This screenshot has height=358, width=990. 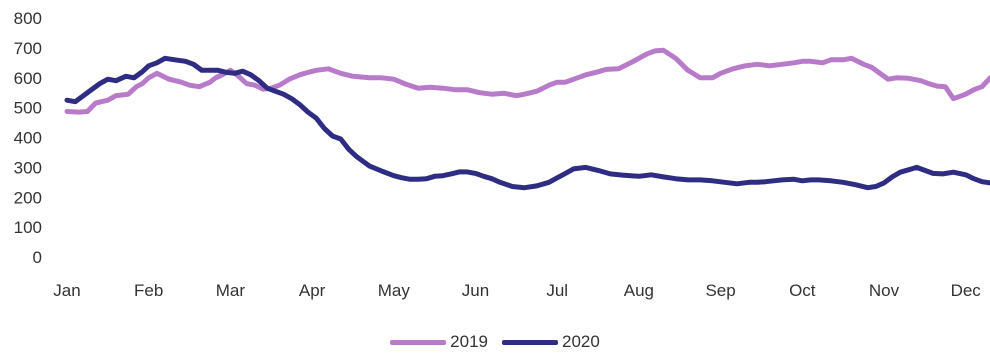 What do you see at coordinates (530, 342) in the screenshot?
I see `legend-swatch-2020` at bounding box center [530, 342].